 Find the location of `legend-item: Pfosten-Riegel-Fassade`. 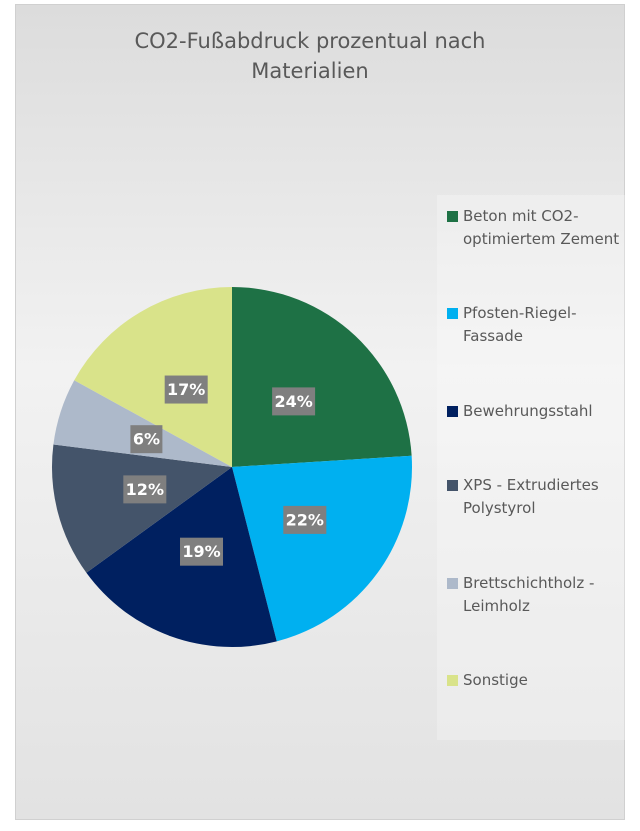

legend-item: Pfosten-Riegel-Fassade is located at coordinates (534, 325).